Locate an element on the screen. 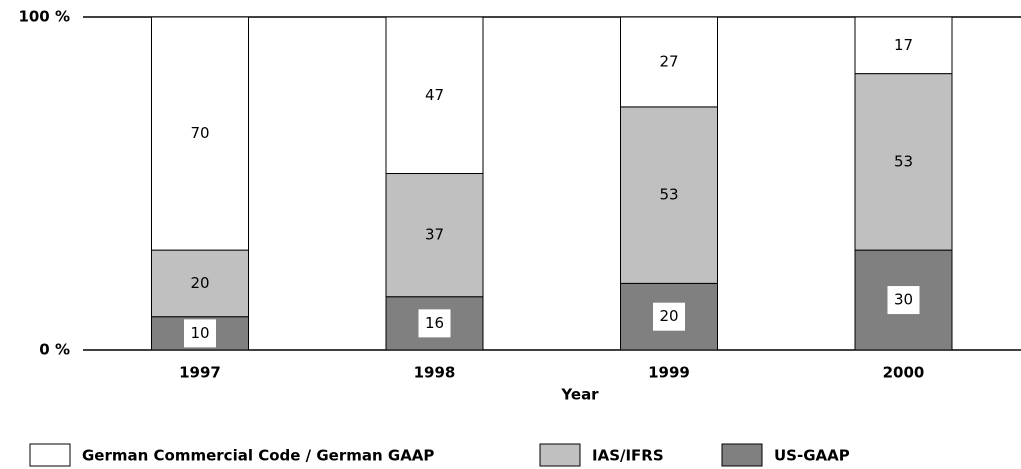 This screenshot has width=1021, height=469. data-label: 37 is located at coordinates (434, 235).